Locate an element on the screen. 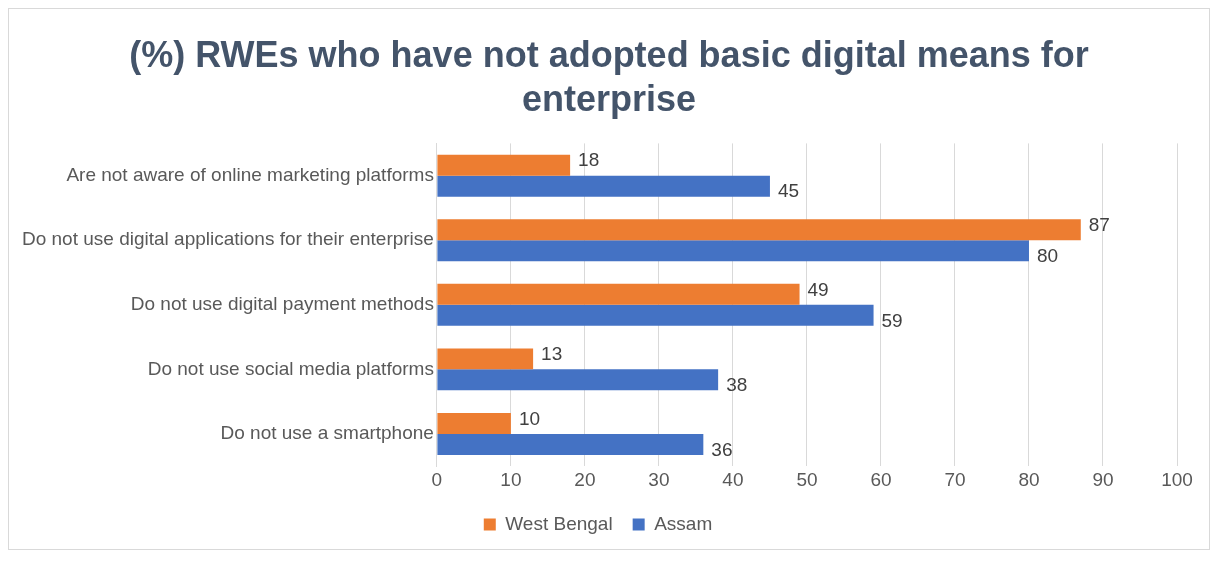  x-tick-label: 0 is located at coordinates (437, 479).